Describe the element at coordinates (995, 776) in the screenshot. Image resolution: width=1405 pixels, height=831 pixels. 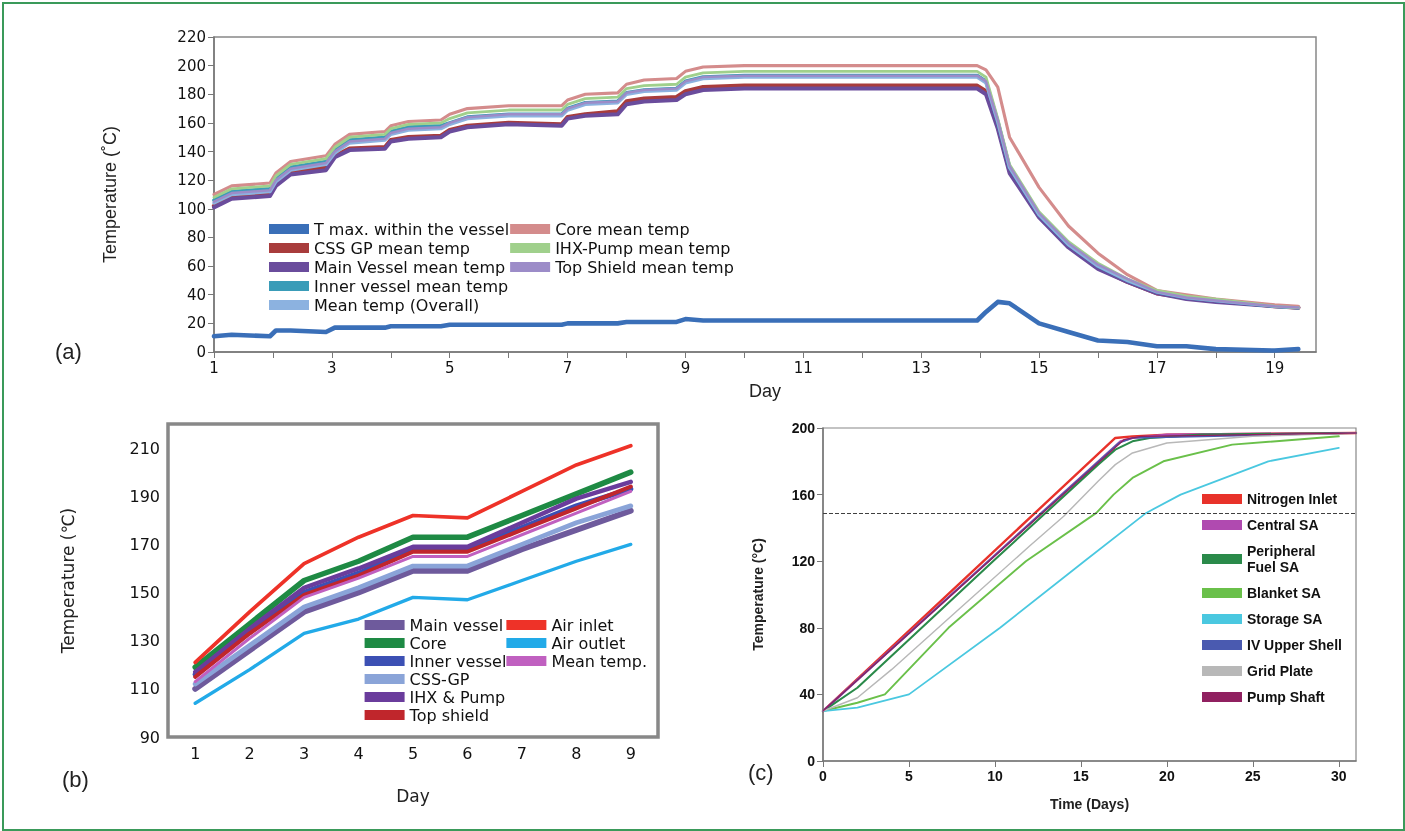
I see `x-tick-label: 10` at that location.